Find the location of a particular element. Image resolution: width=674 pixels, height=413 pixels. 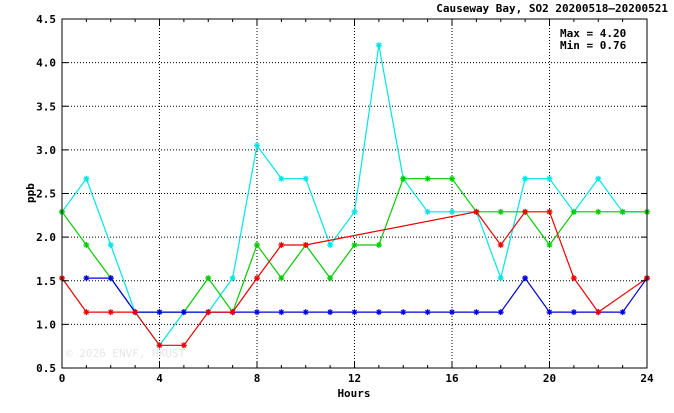

x-tick-label: 12 is located at coordinates (354, 378).